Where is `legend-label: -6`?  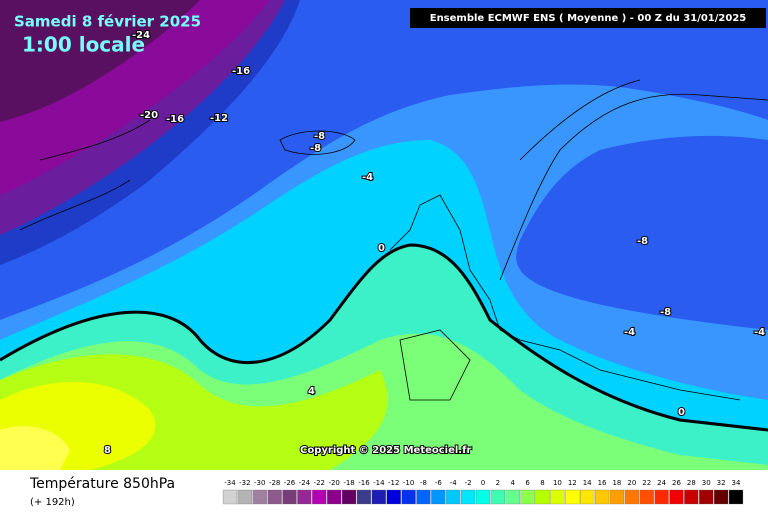
legend-label: -6 is located at coordinates (439, 483).